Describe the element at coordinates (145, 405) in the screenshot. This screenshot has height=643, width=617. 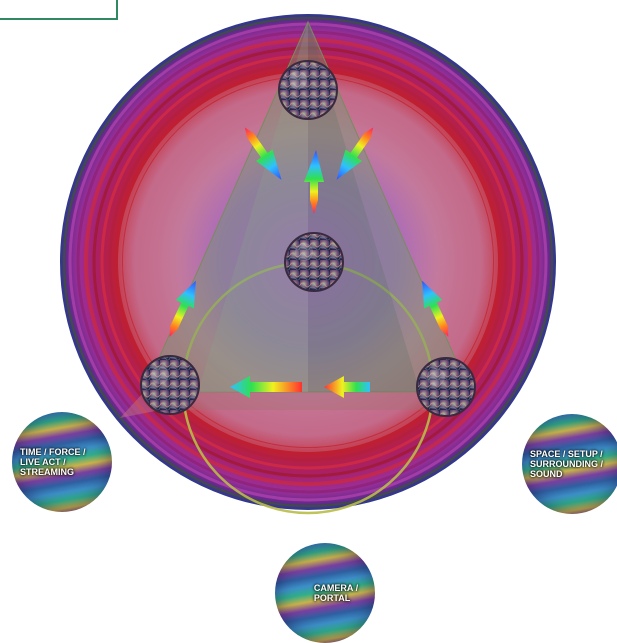
I see `triangle-left-tip` at that location.